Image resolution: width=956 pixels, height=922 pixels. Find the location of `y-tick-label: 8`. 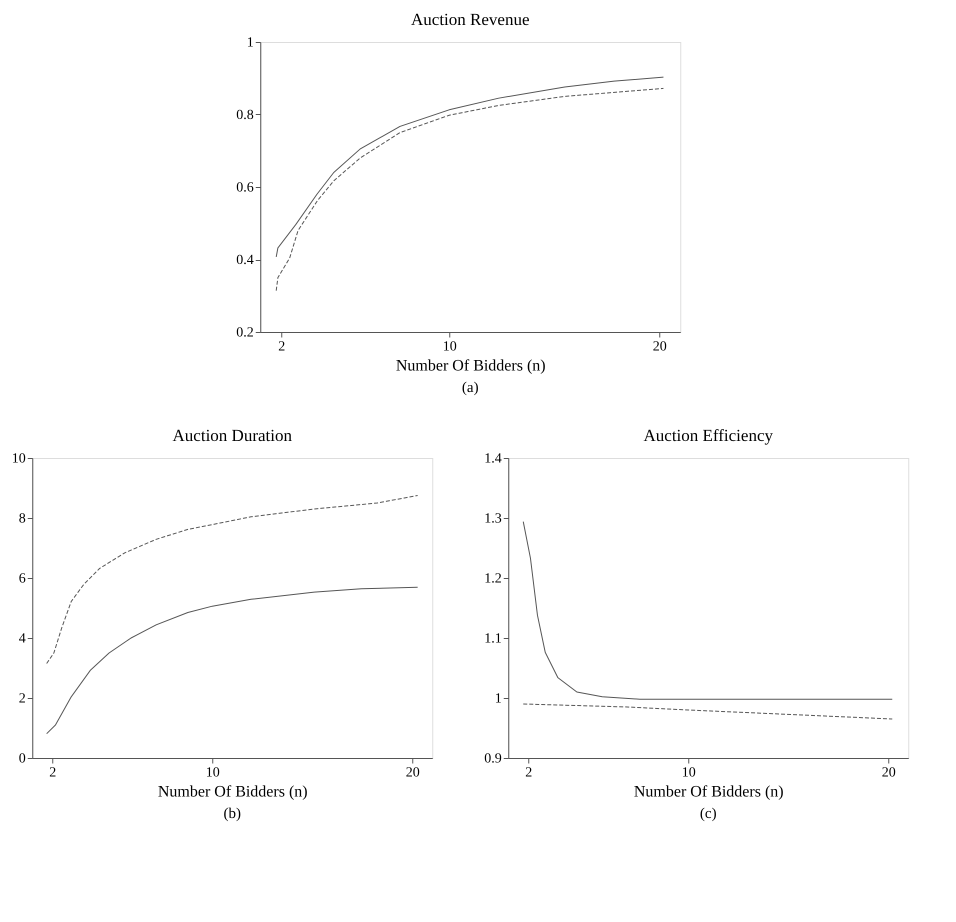

y-tick-label: 8 is located at coordinates (22, 519).